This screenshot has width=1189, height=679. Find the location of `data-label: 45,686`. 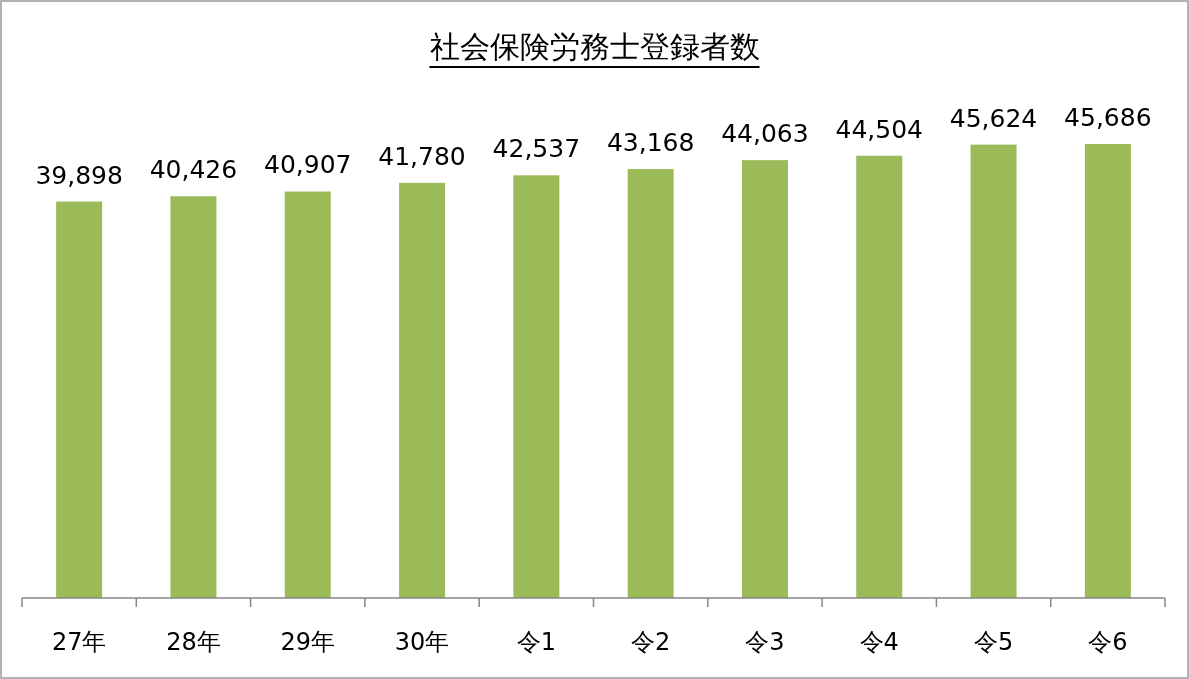

data-label: 45,686 is located at coordinates (1108, 117).